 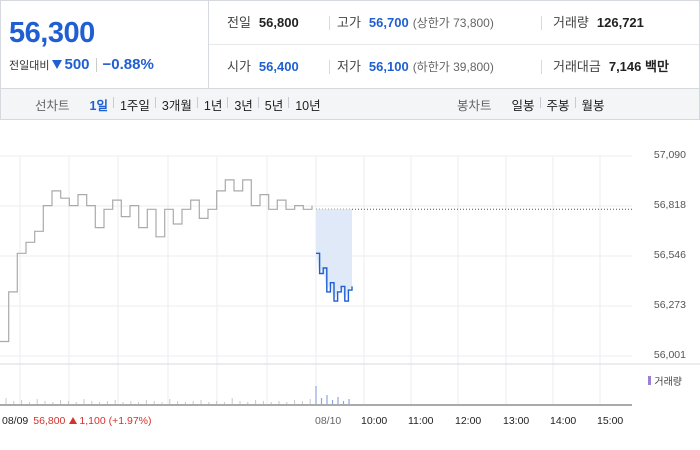 I want to click on stat-prev-close: 전일 56,800, so click(x=263, y=23).